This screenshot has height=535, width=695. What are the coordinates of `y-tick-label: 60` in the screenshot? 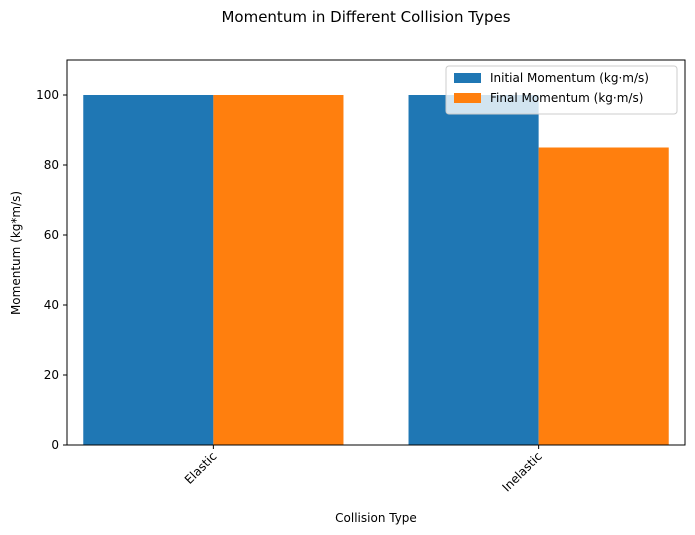 It's located at (51, 235).